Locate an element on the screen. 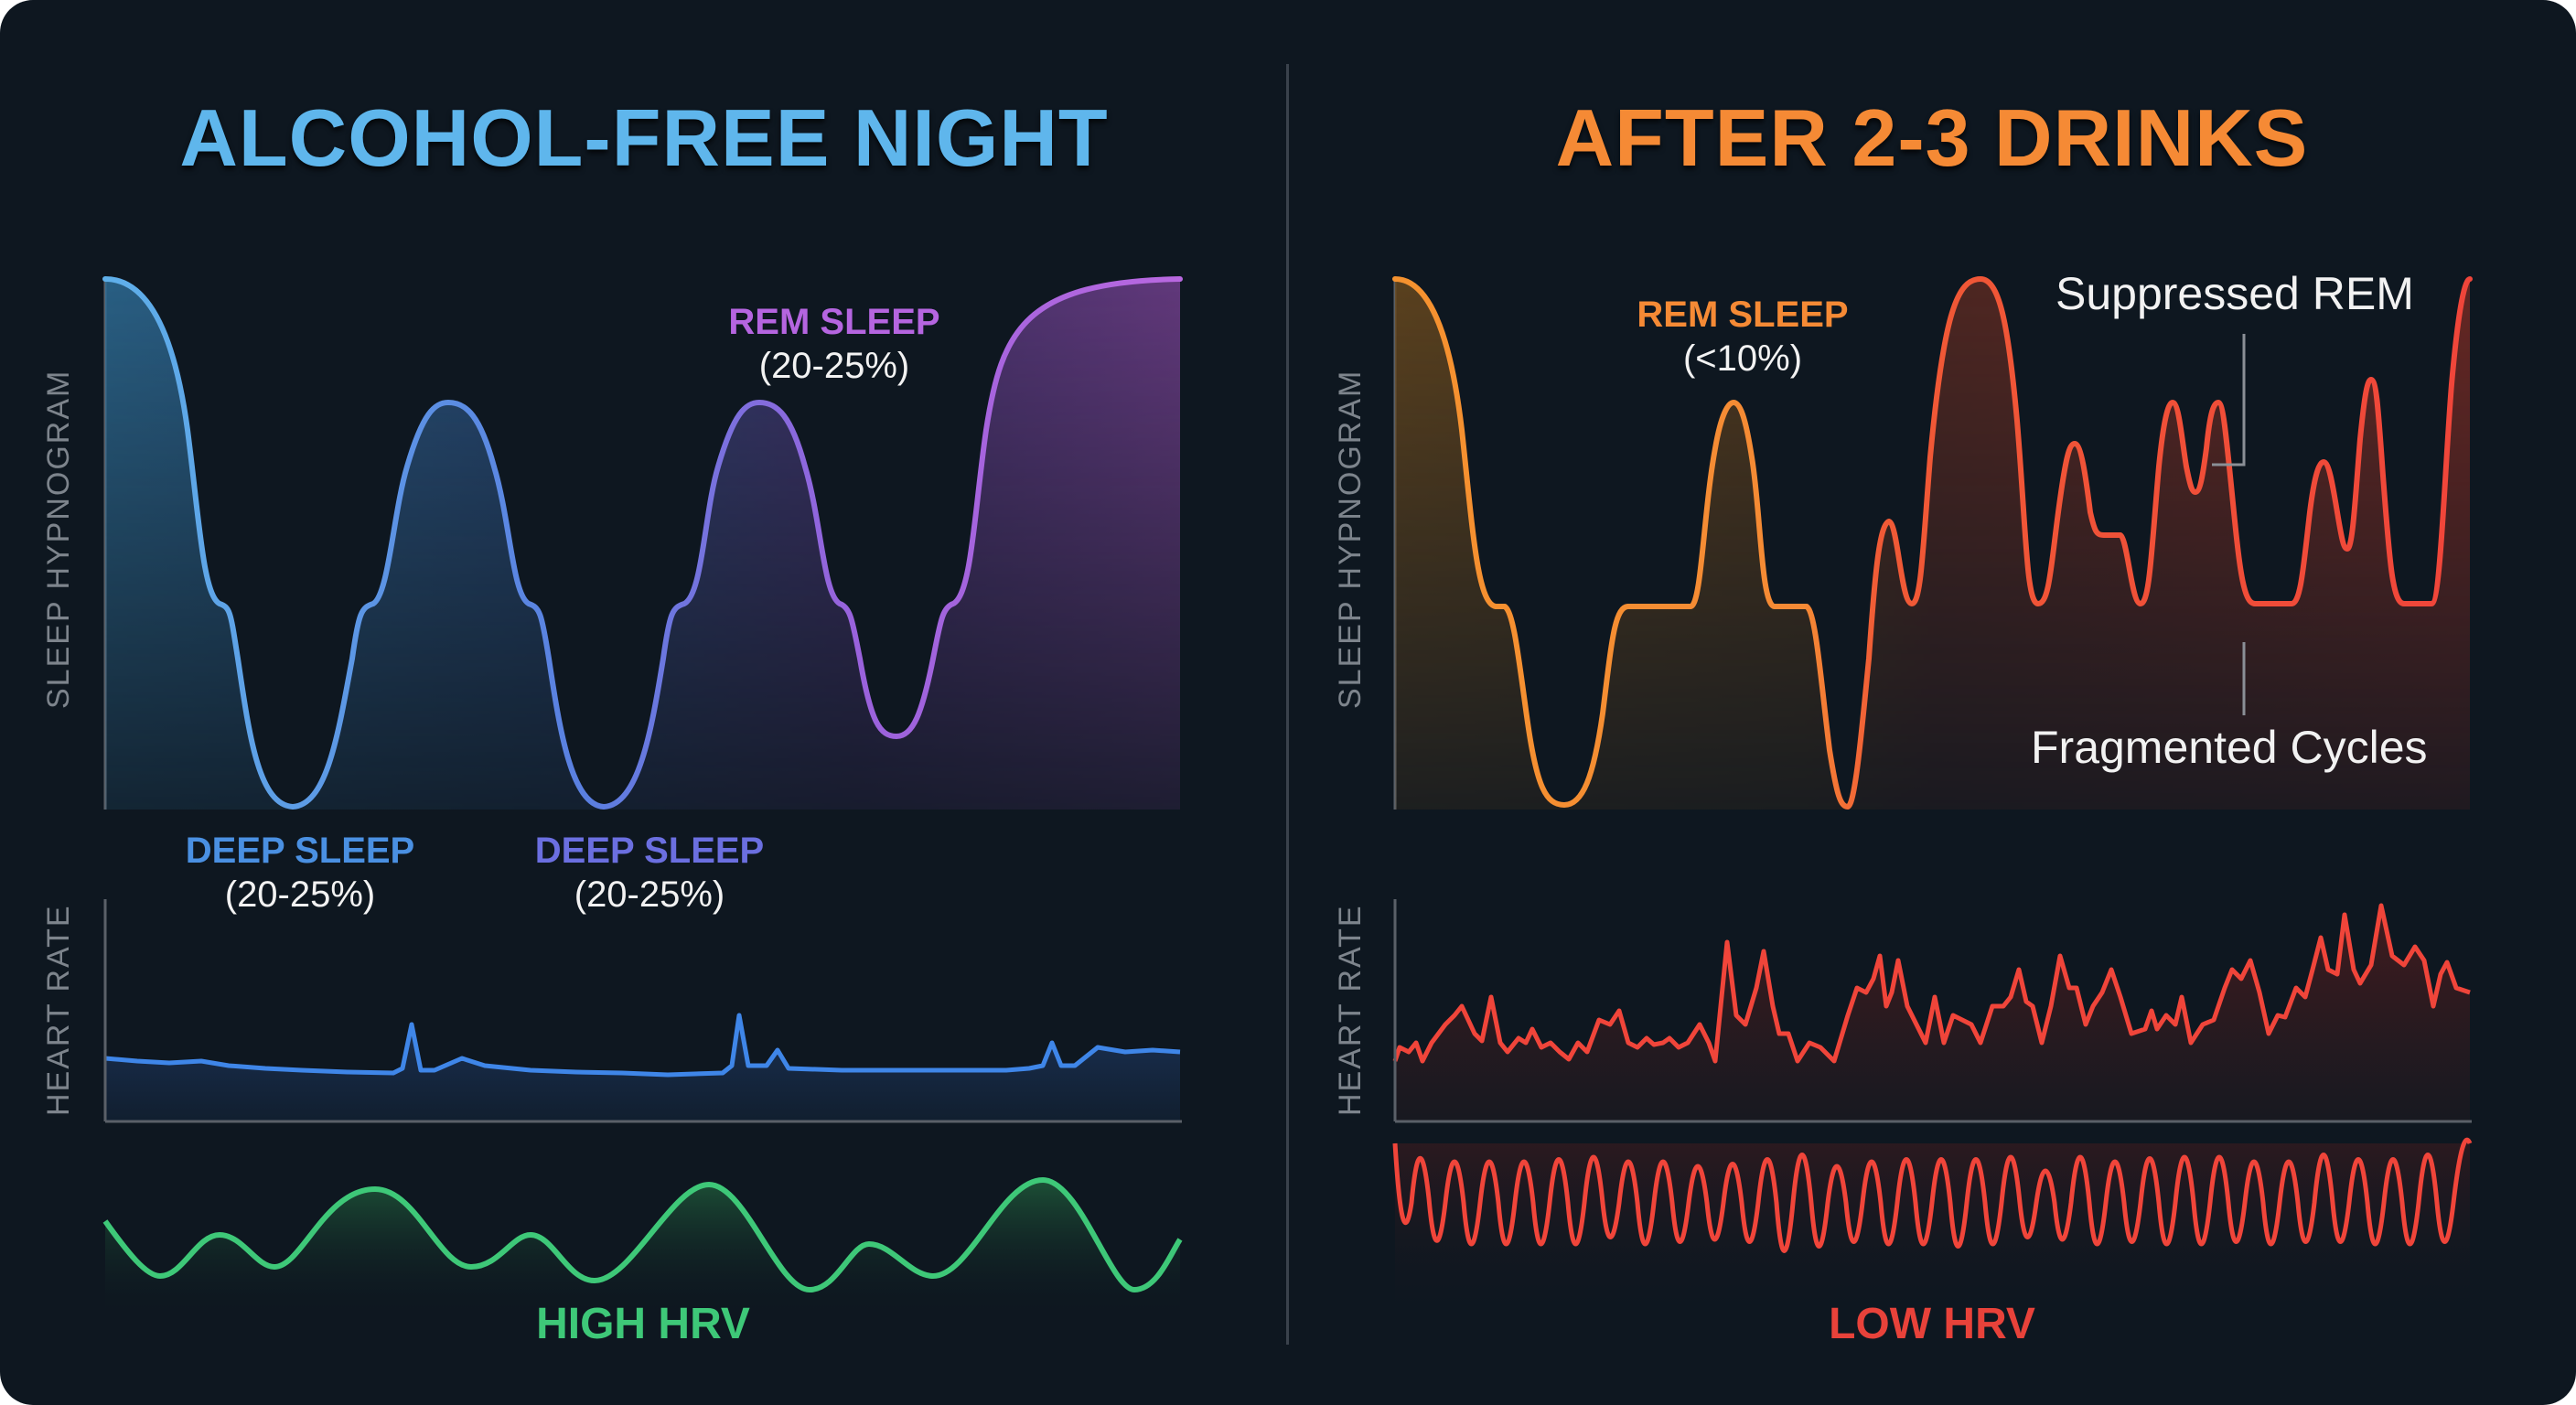 This screenshot has width=2576, height=1405. left-heart-rate-chart is located at coordinates (642, 1011).